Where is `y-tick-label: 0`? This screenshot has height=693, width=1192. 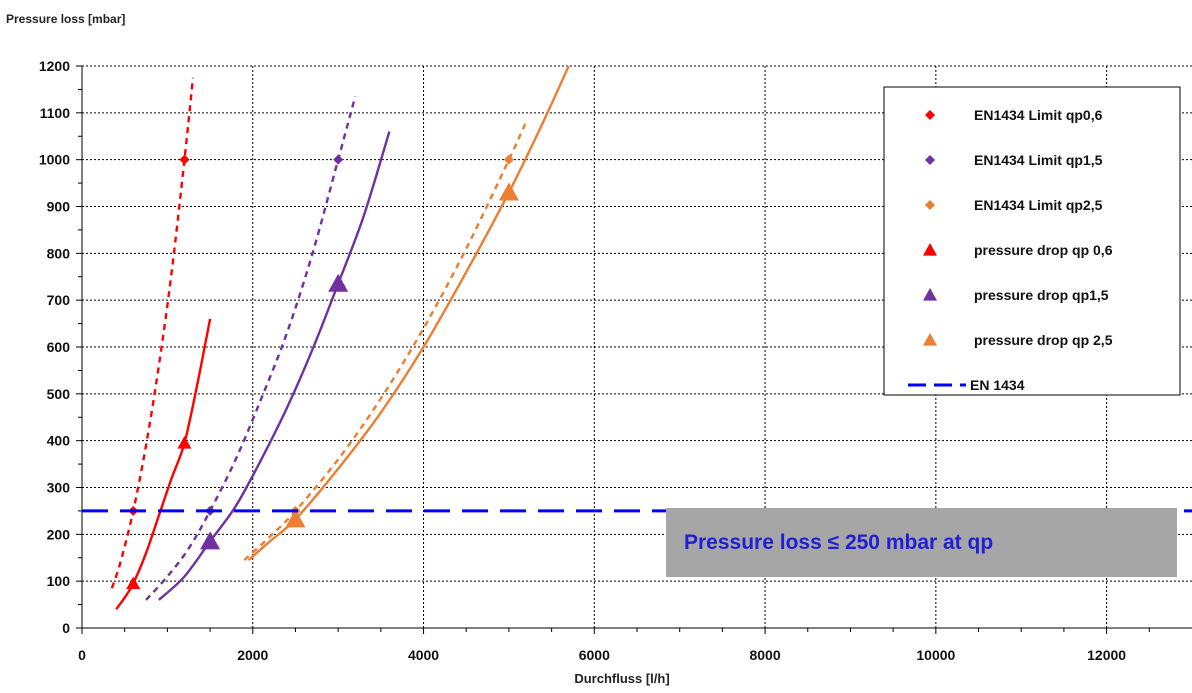
y-tick-label: 0 is located at coordinates (66, 628).